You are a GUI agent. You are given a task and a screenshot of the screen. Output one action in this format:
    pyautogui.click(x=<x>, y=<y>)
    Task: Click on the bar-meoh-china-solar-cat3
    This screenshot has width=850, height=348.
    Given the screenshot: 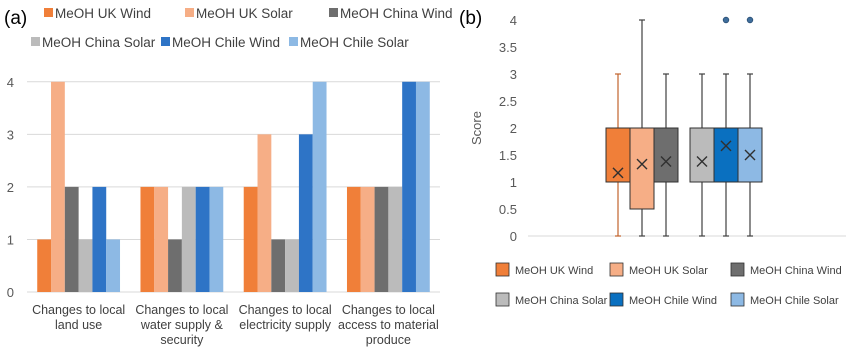 What is the action you would take?
    pyautogui.click(x=292, y=265)
    